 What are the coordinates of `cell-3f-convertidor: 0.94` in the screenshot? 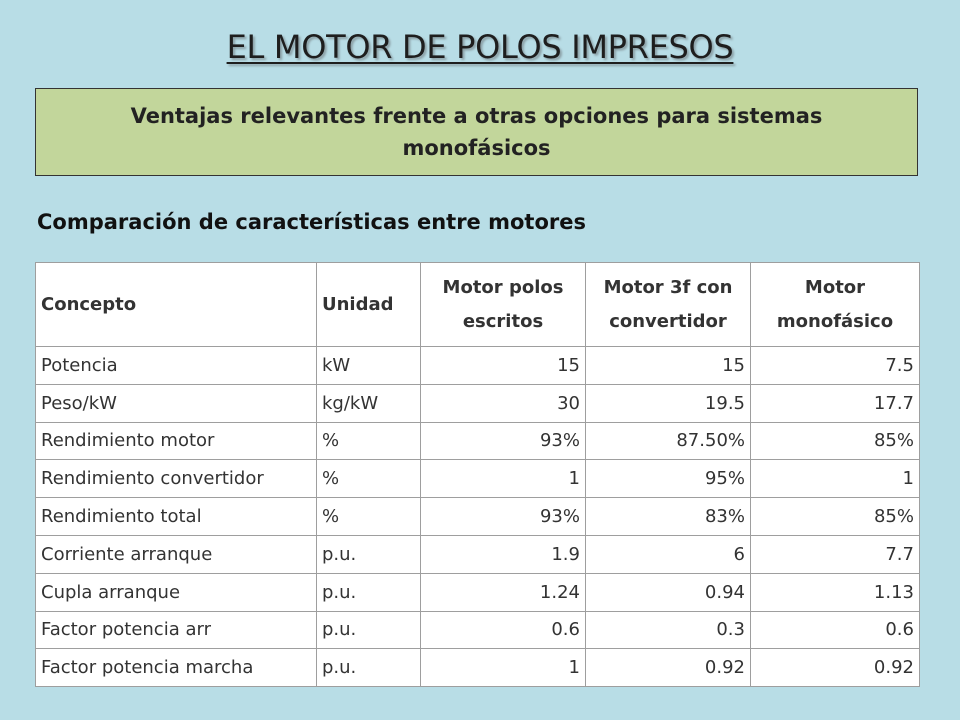 It's located at (668, 592).